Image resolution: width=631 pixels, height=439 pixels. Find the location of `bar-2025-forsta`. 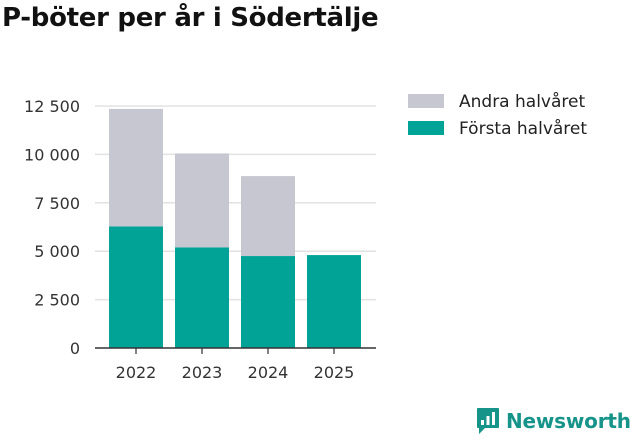

bar-2025-forsta is located at coordinates (334, 301).